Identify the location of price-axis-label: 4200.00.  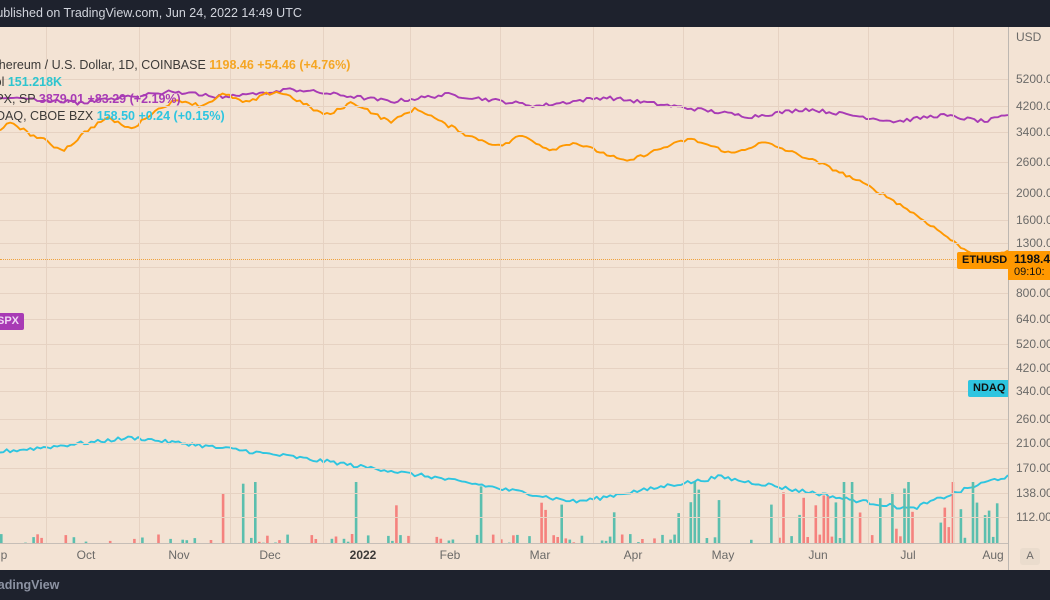
(1033, 106).